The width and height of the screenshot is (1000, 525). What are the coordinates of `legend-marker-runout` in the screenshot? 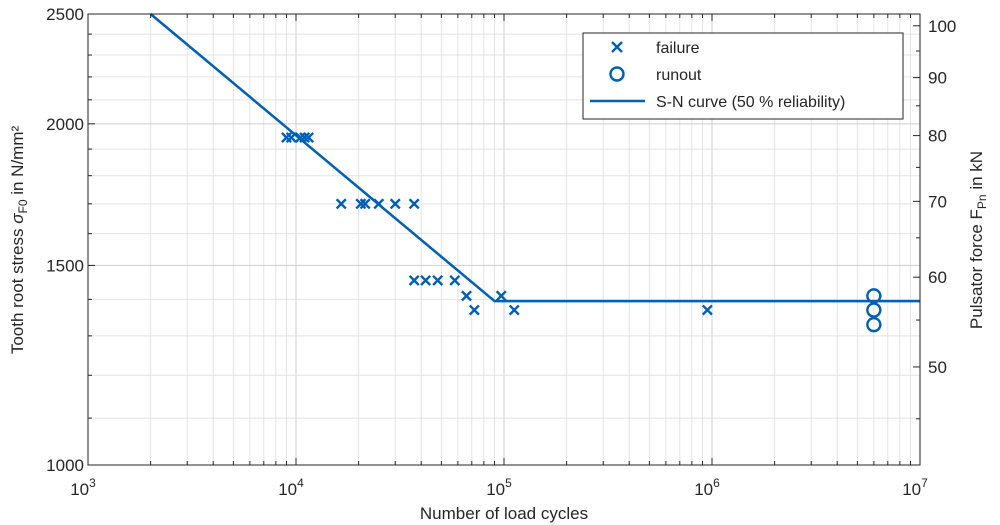 It's located at (617, 74).